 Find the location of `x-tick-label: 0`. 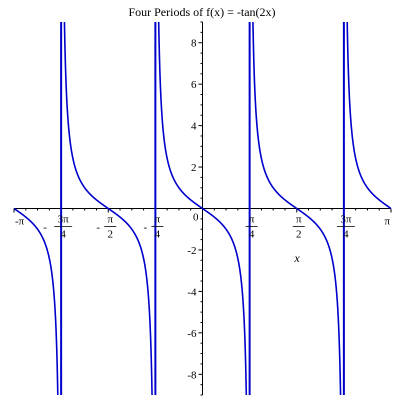

x-tick-label: 0 is located at coordinates (196, 218).